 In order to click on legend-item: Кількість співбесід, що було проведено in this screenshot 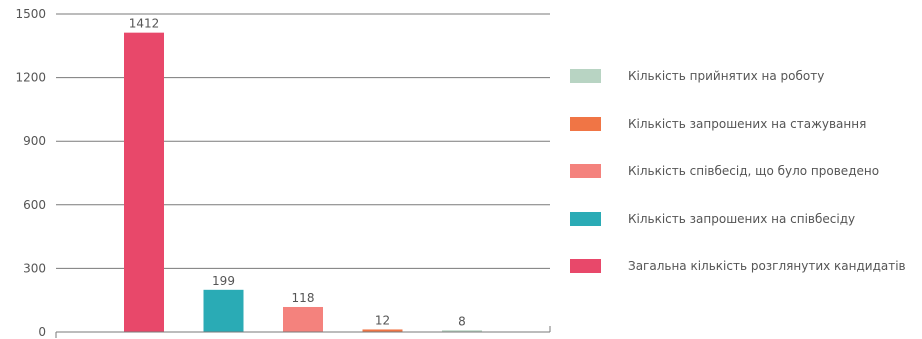, I will do `click(745, 171)`.